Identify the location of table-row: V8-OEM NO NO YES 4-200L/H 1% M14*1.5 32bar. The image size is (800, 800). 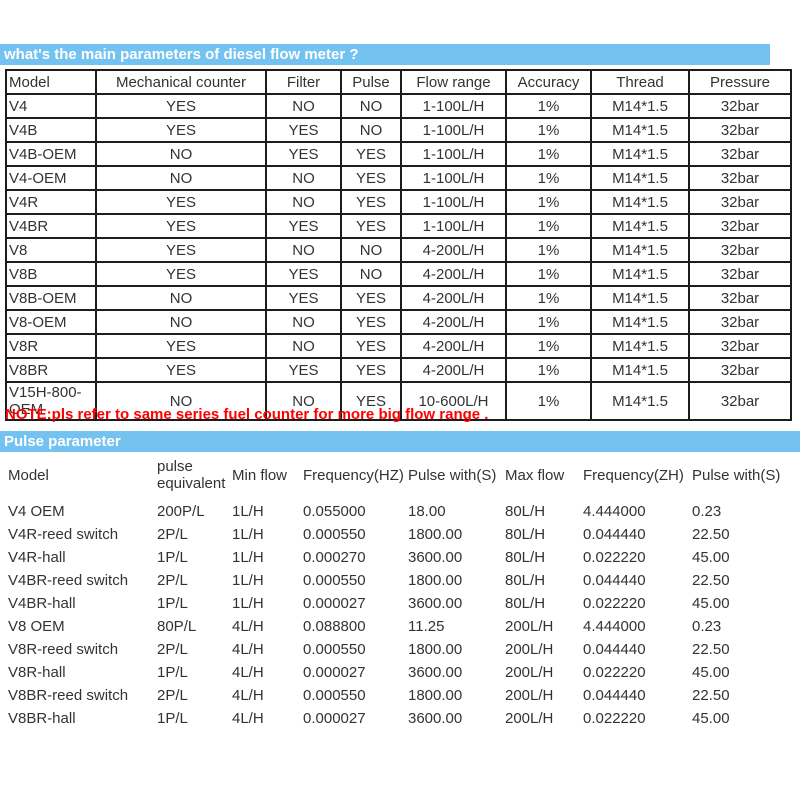
(398, 322).